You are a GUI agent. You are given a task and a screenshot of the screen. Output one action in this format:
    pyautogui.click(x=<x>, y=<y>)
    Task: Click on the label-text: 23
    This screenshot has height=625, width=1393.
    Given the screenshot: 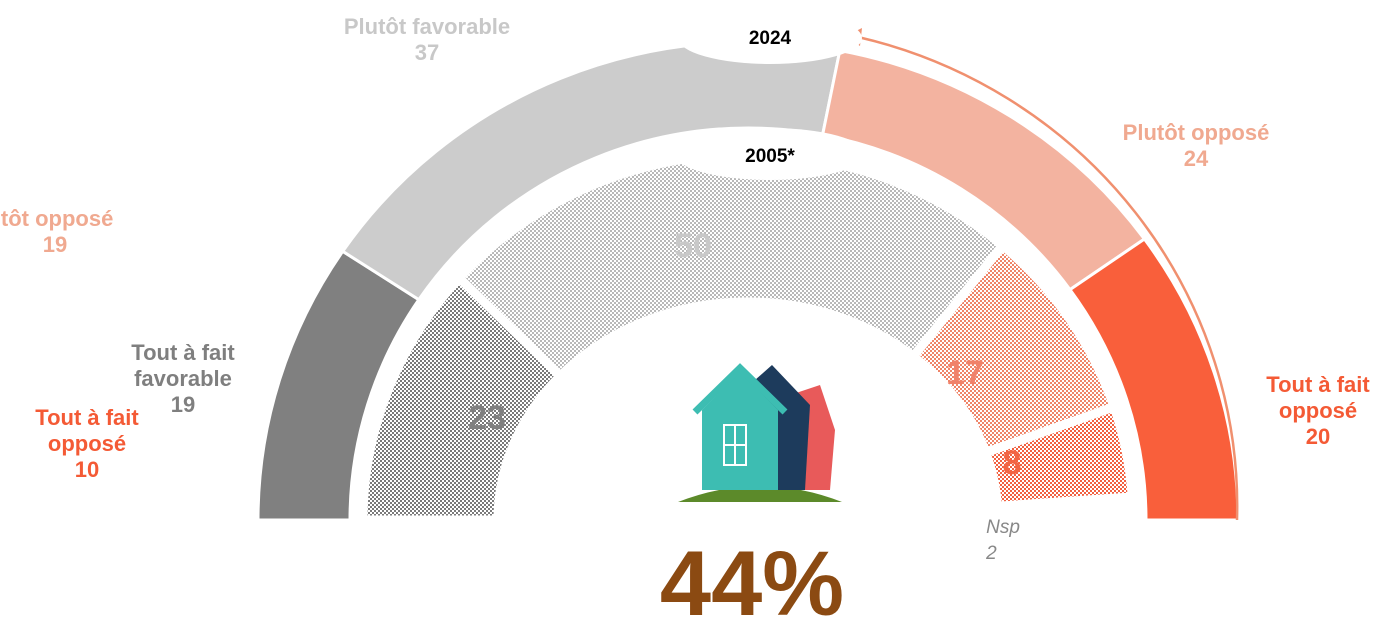 What is the action you would take?
    pyautogui.click(x=487, y=418)
    